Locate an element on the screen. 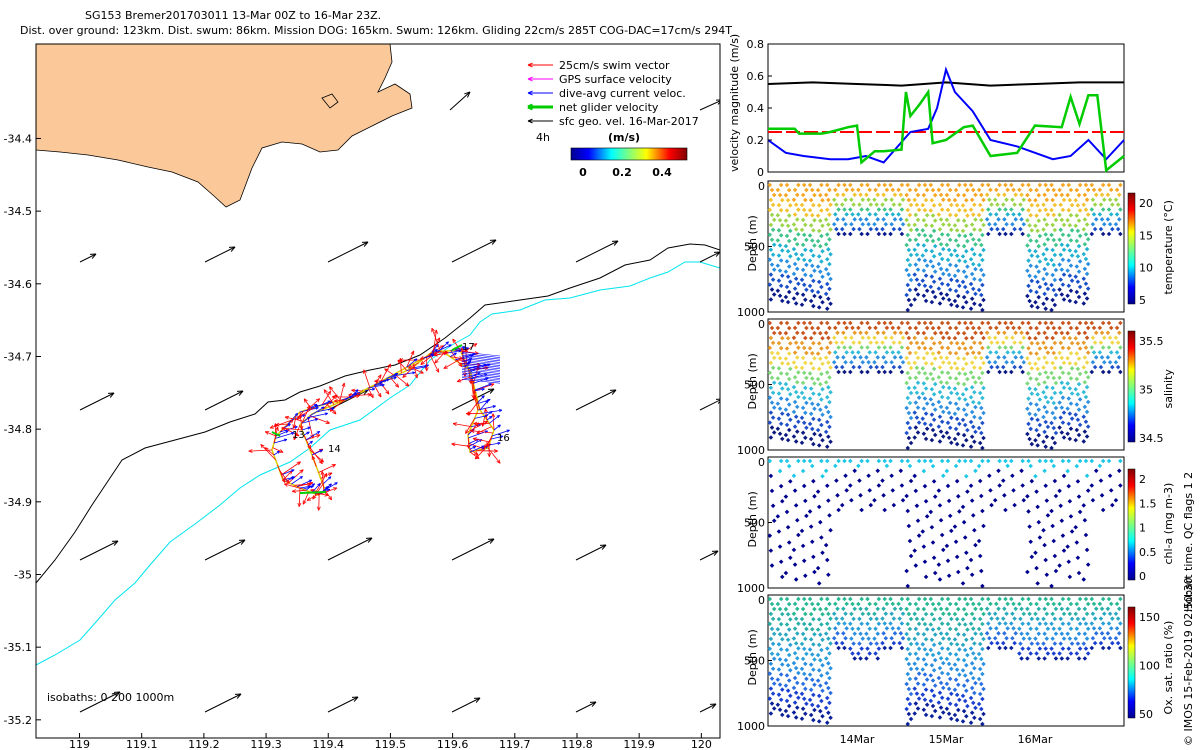 The image size is (1200, 750). panel-colorbar-tick: 1.5 is located at coordinates (1148, 503).